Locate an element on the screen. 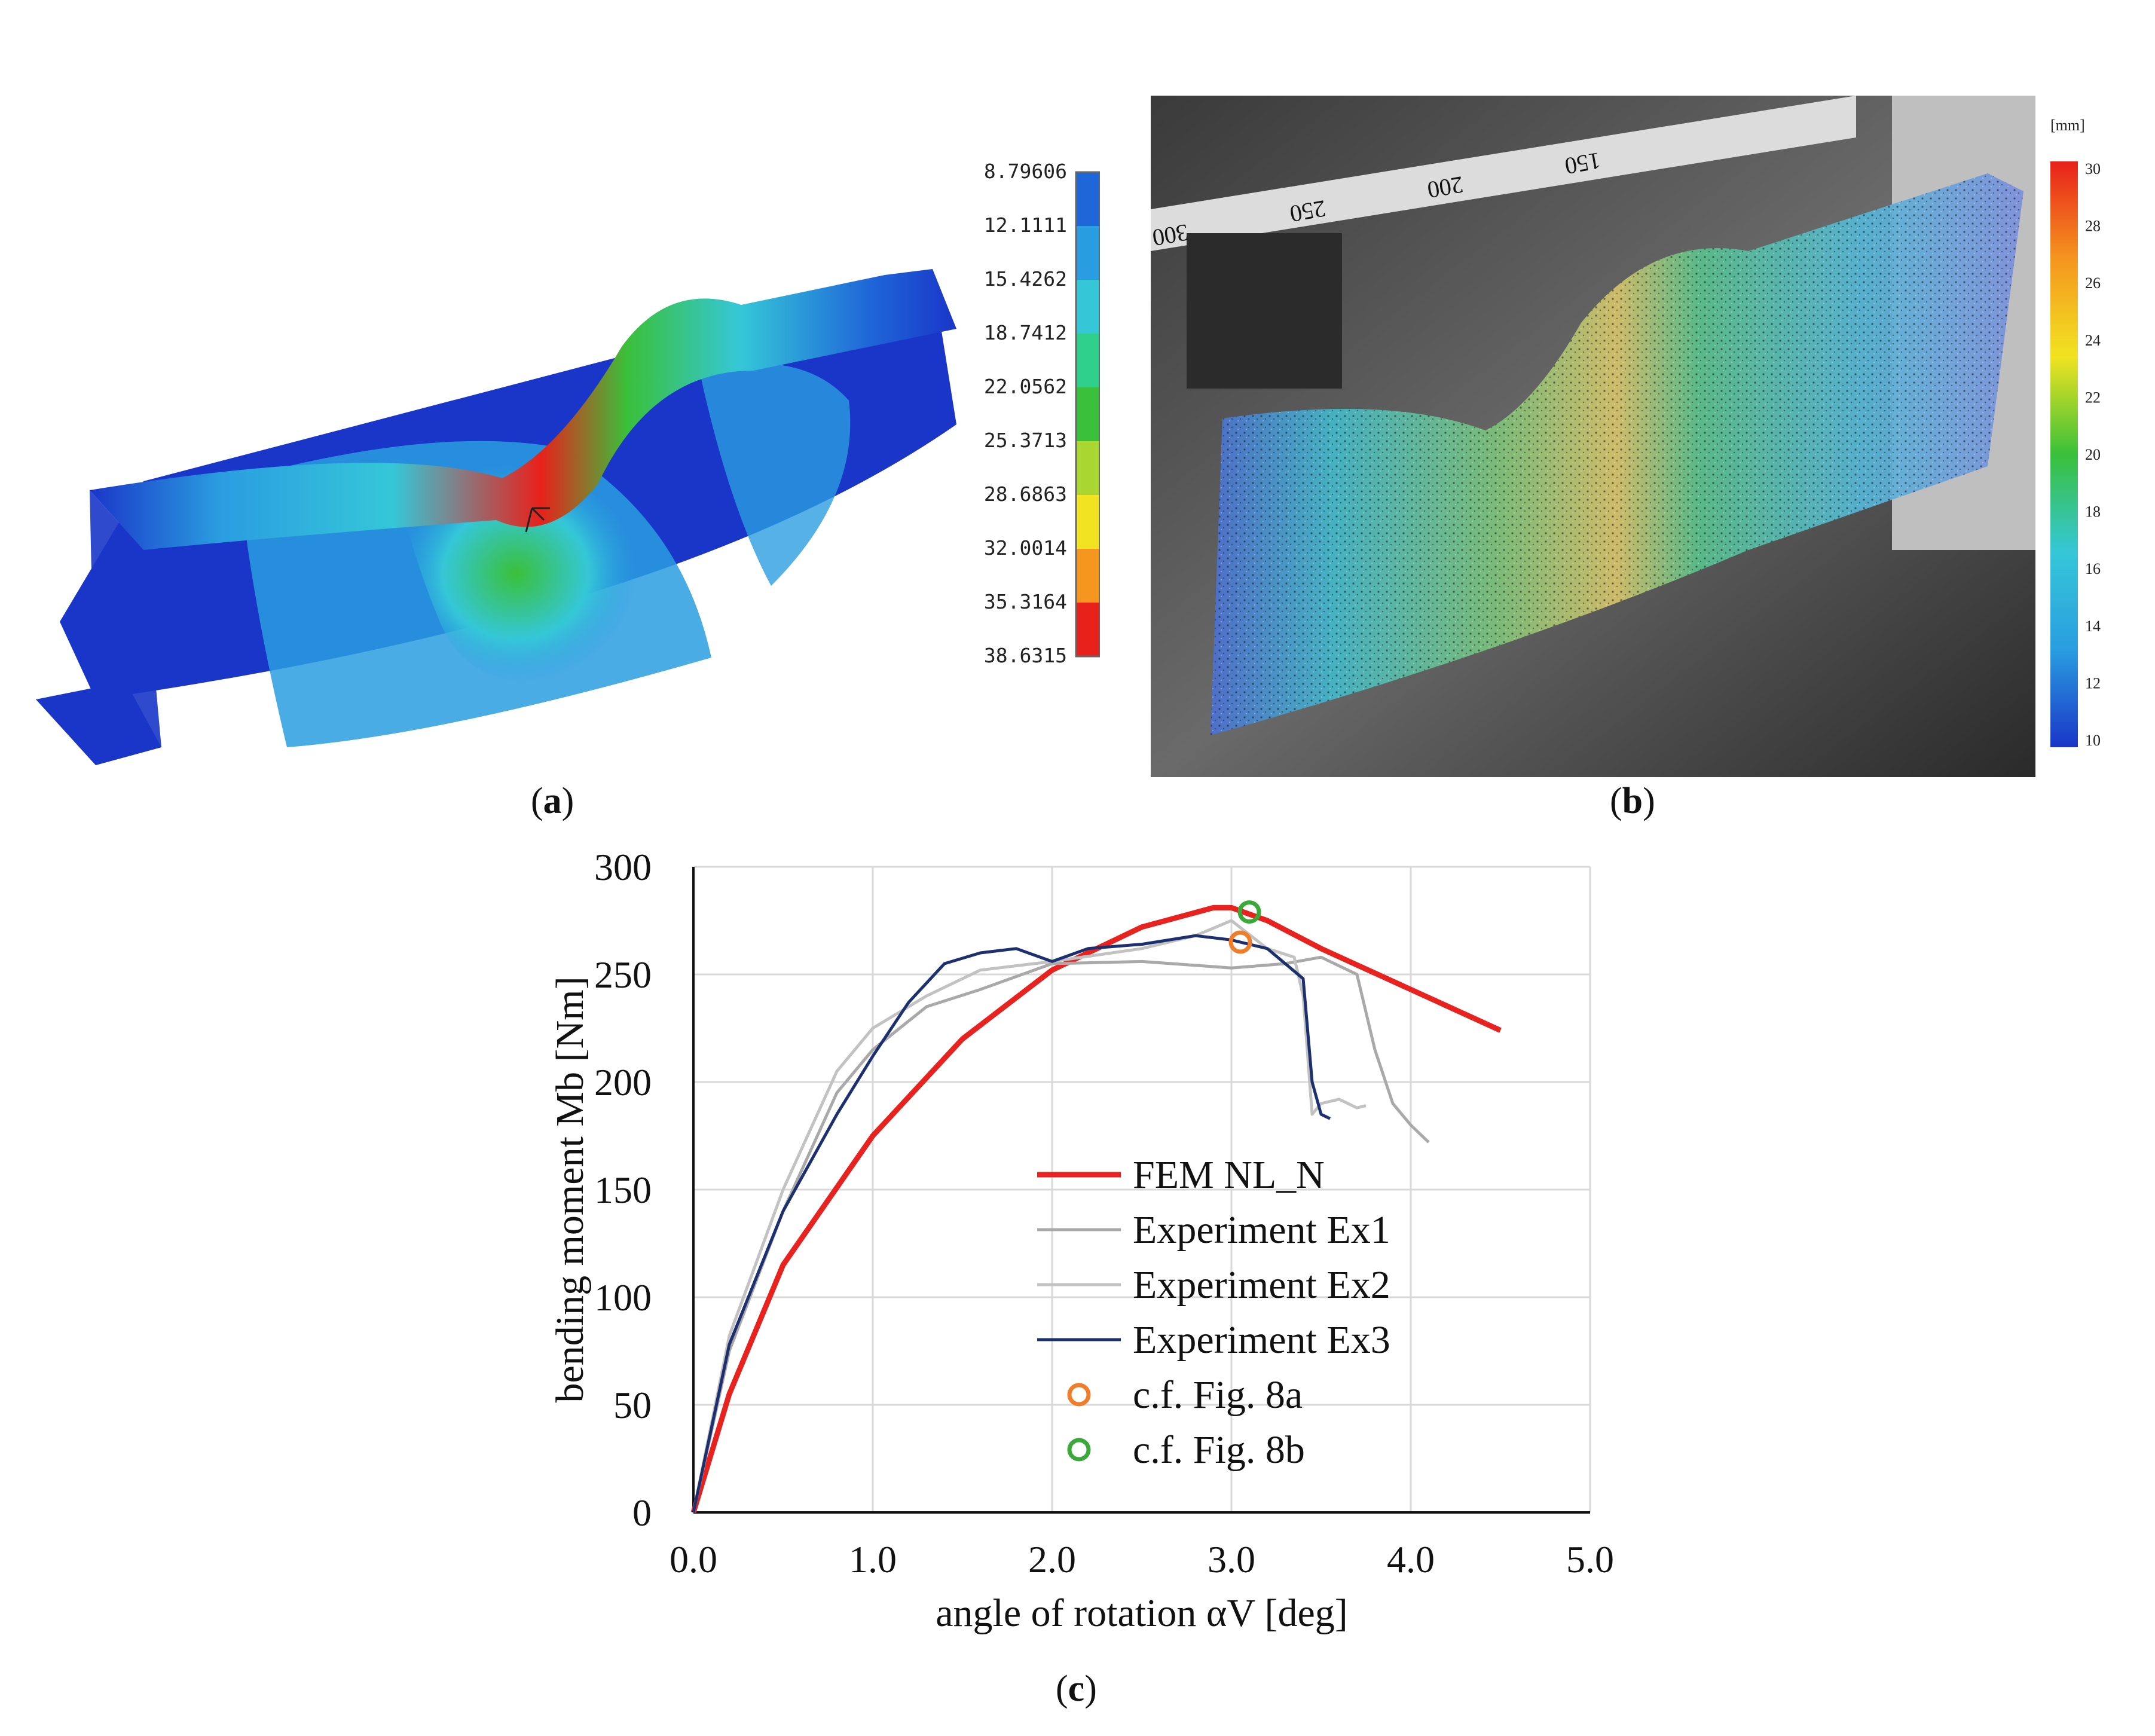  legend-a-value: 25.3713 is located at coordinates (1025, 441).